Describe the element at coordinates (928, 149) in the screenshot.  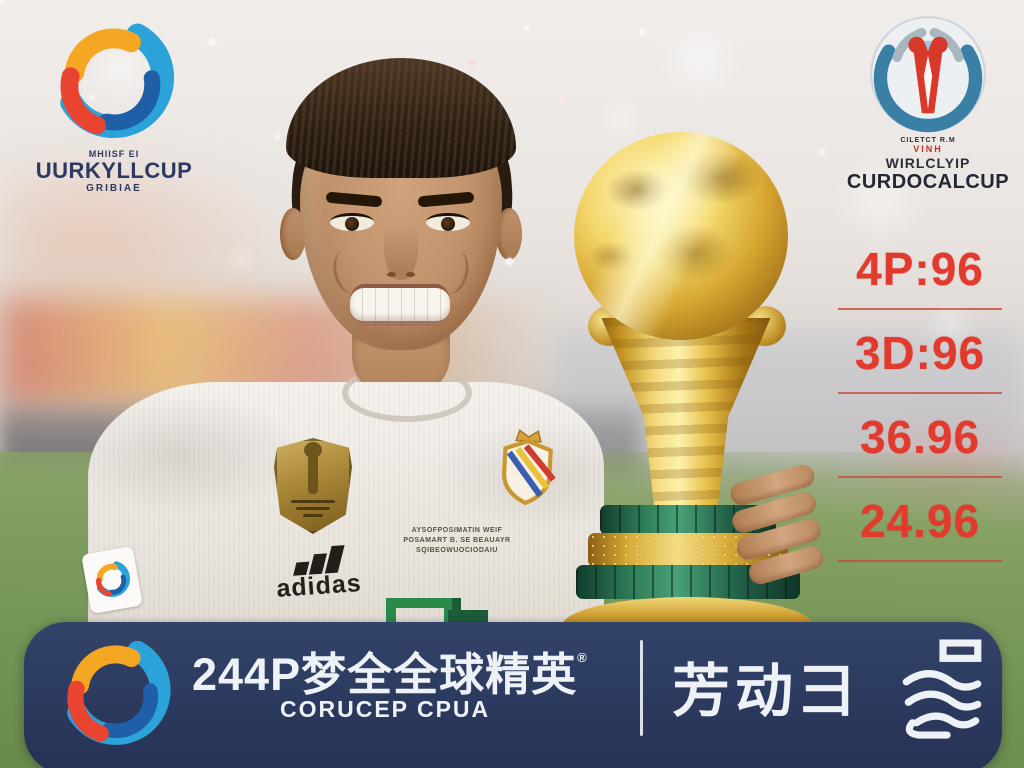
I see `emblem-caption-red: VINH` at that location.